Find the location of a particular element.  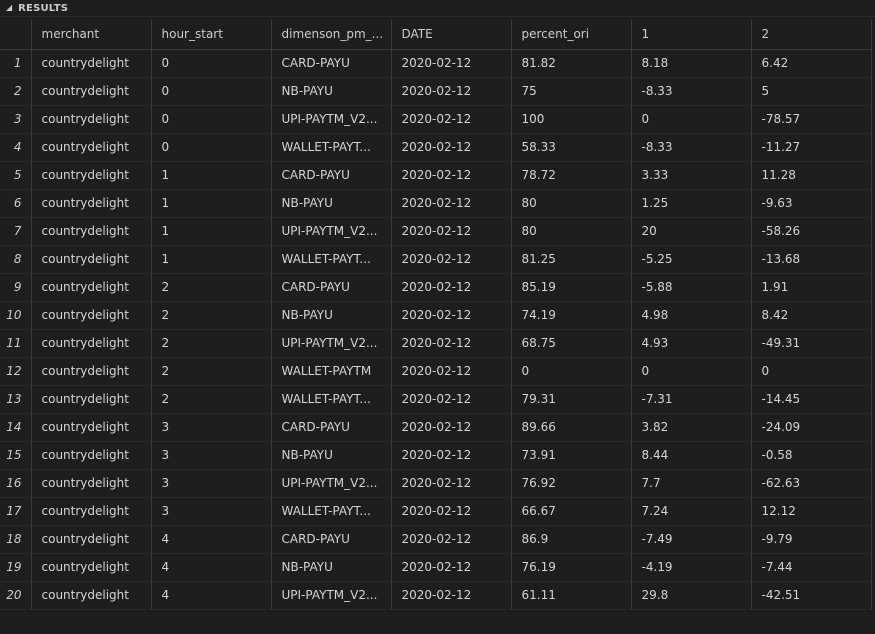

cell-1: 4.93 is located at coordinates (691, 343).